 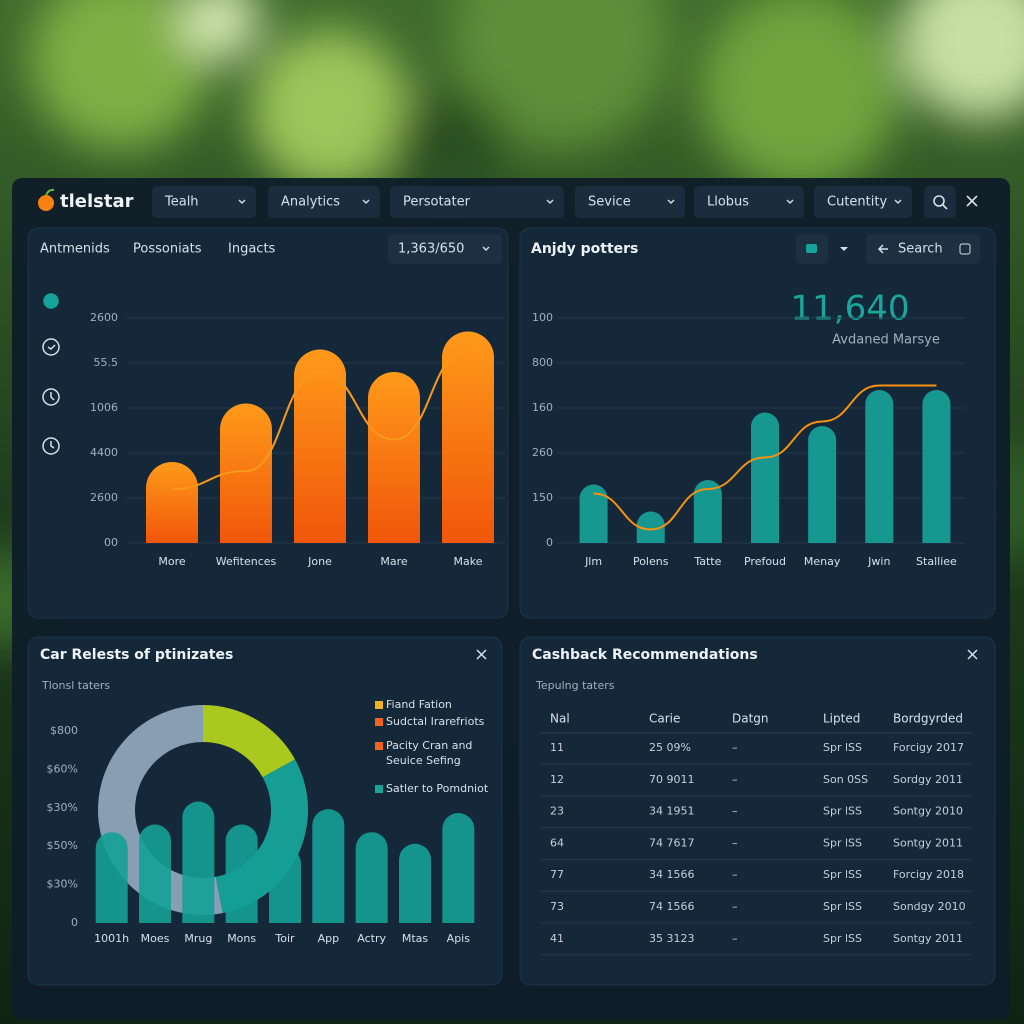 I want to click on x-tick-label: More, so click(x=172, y=561).